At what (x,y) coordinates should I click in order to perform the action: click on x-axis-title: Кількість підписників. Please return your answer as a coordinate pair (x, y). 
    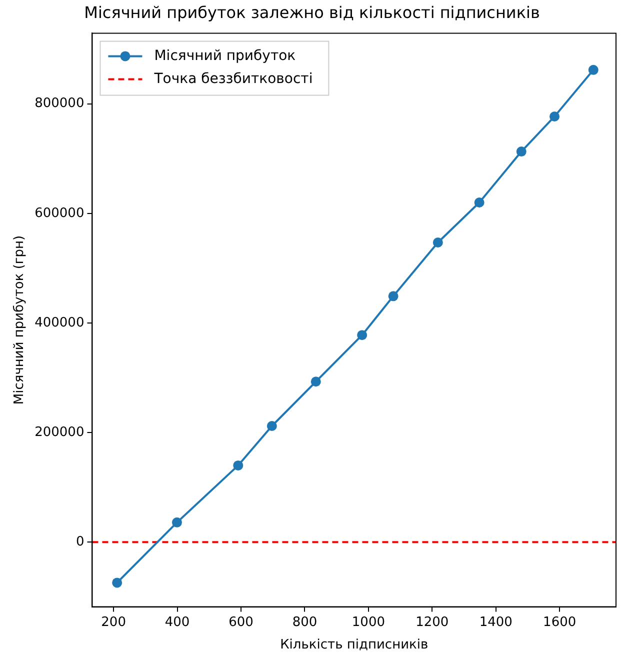
    Looking at the image, I should click on (354, 645).